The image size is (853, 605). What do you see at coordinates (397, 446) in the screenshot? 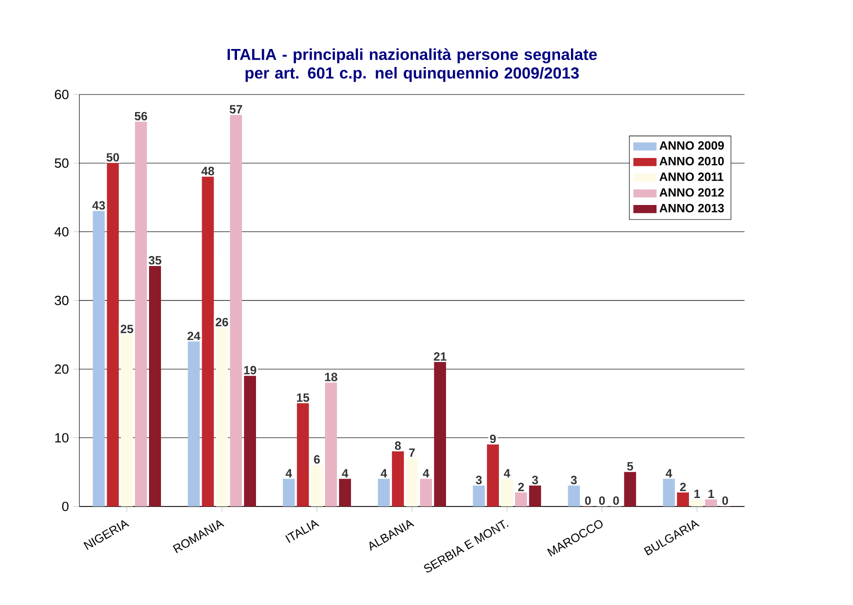
I see `data-label: 8` at bounding box center [397, 446].